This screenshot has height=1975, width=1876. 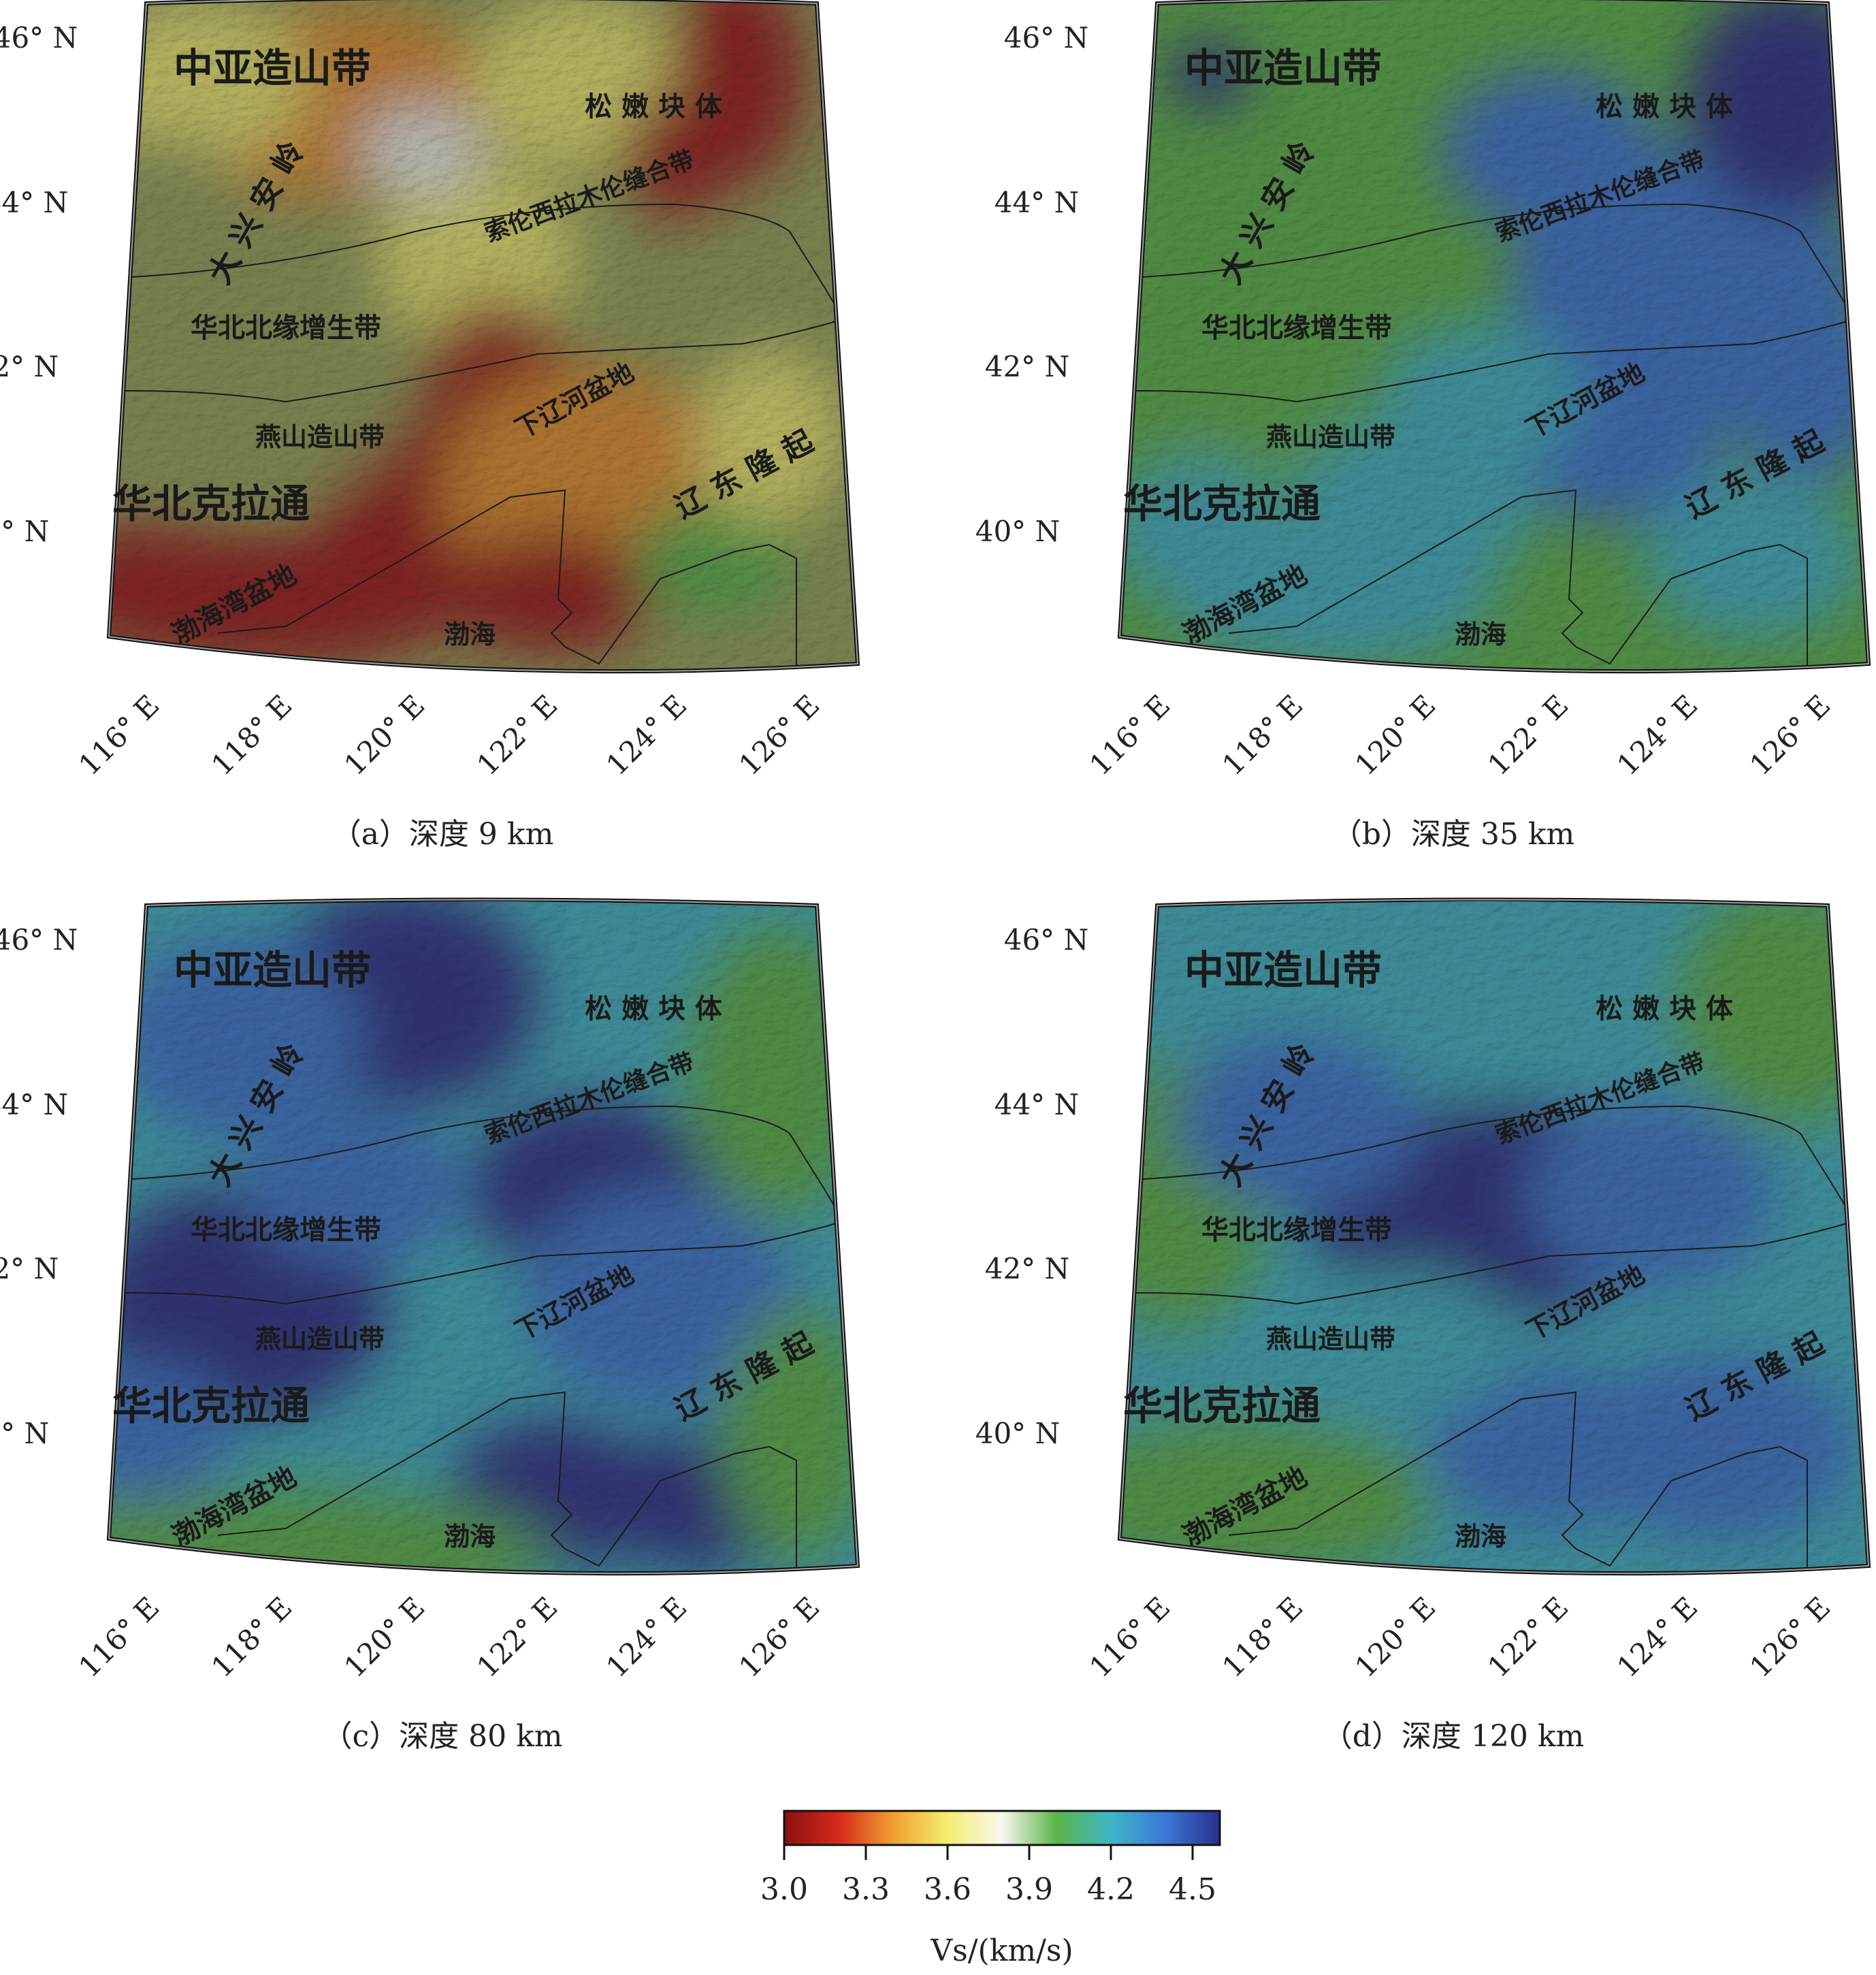 What do you see at coordinates (866, 1889) in the screenshot?
I see `colorbar-tick-label: 3.3` at bounding box center [866, 1889].